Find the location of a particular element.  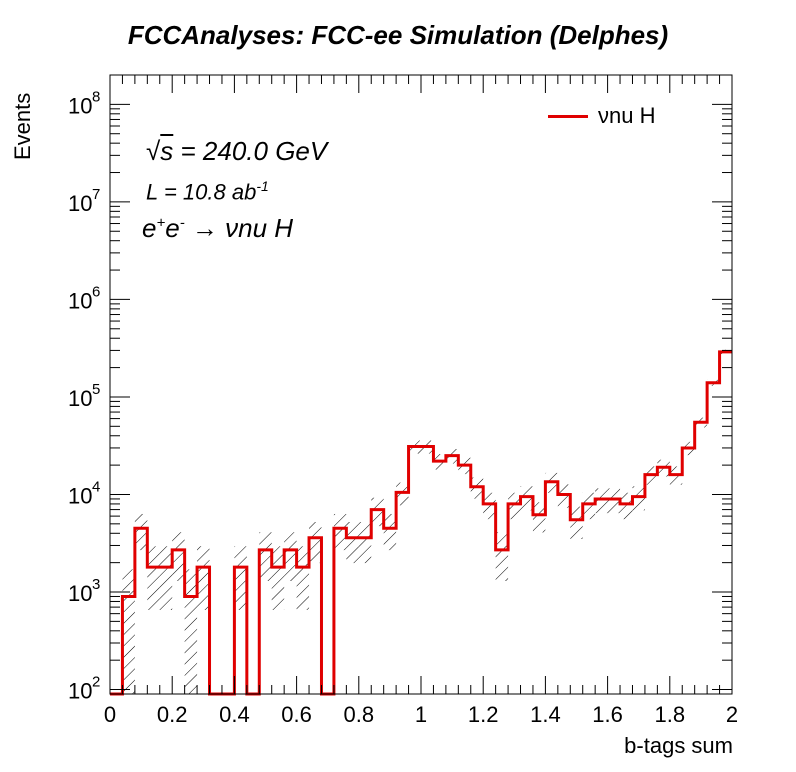

x-tick-label: 0.4 is located at coordinates (234, 714).